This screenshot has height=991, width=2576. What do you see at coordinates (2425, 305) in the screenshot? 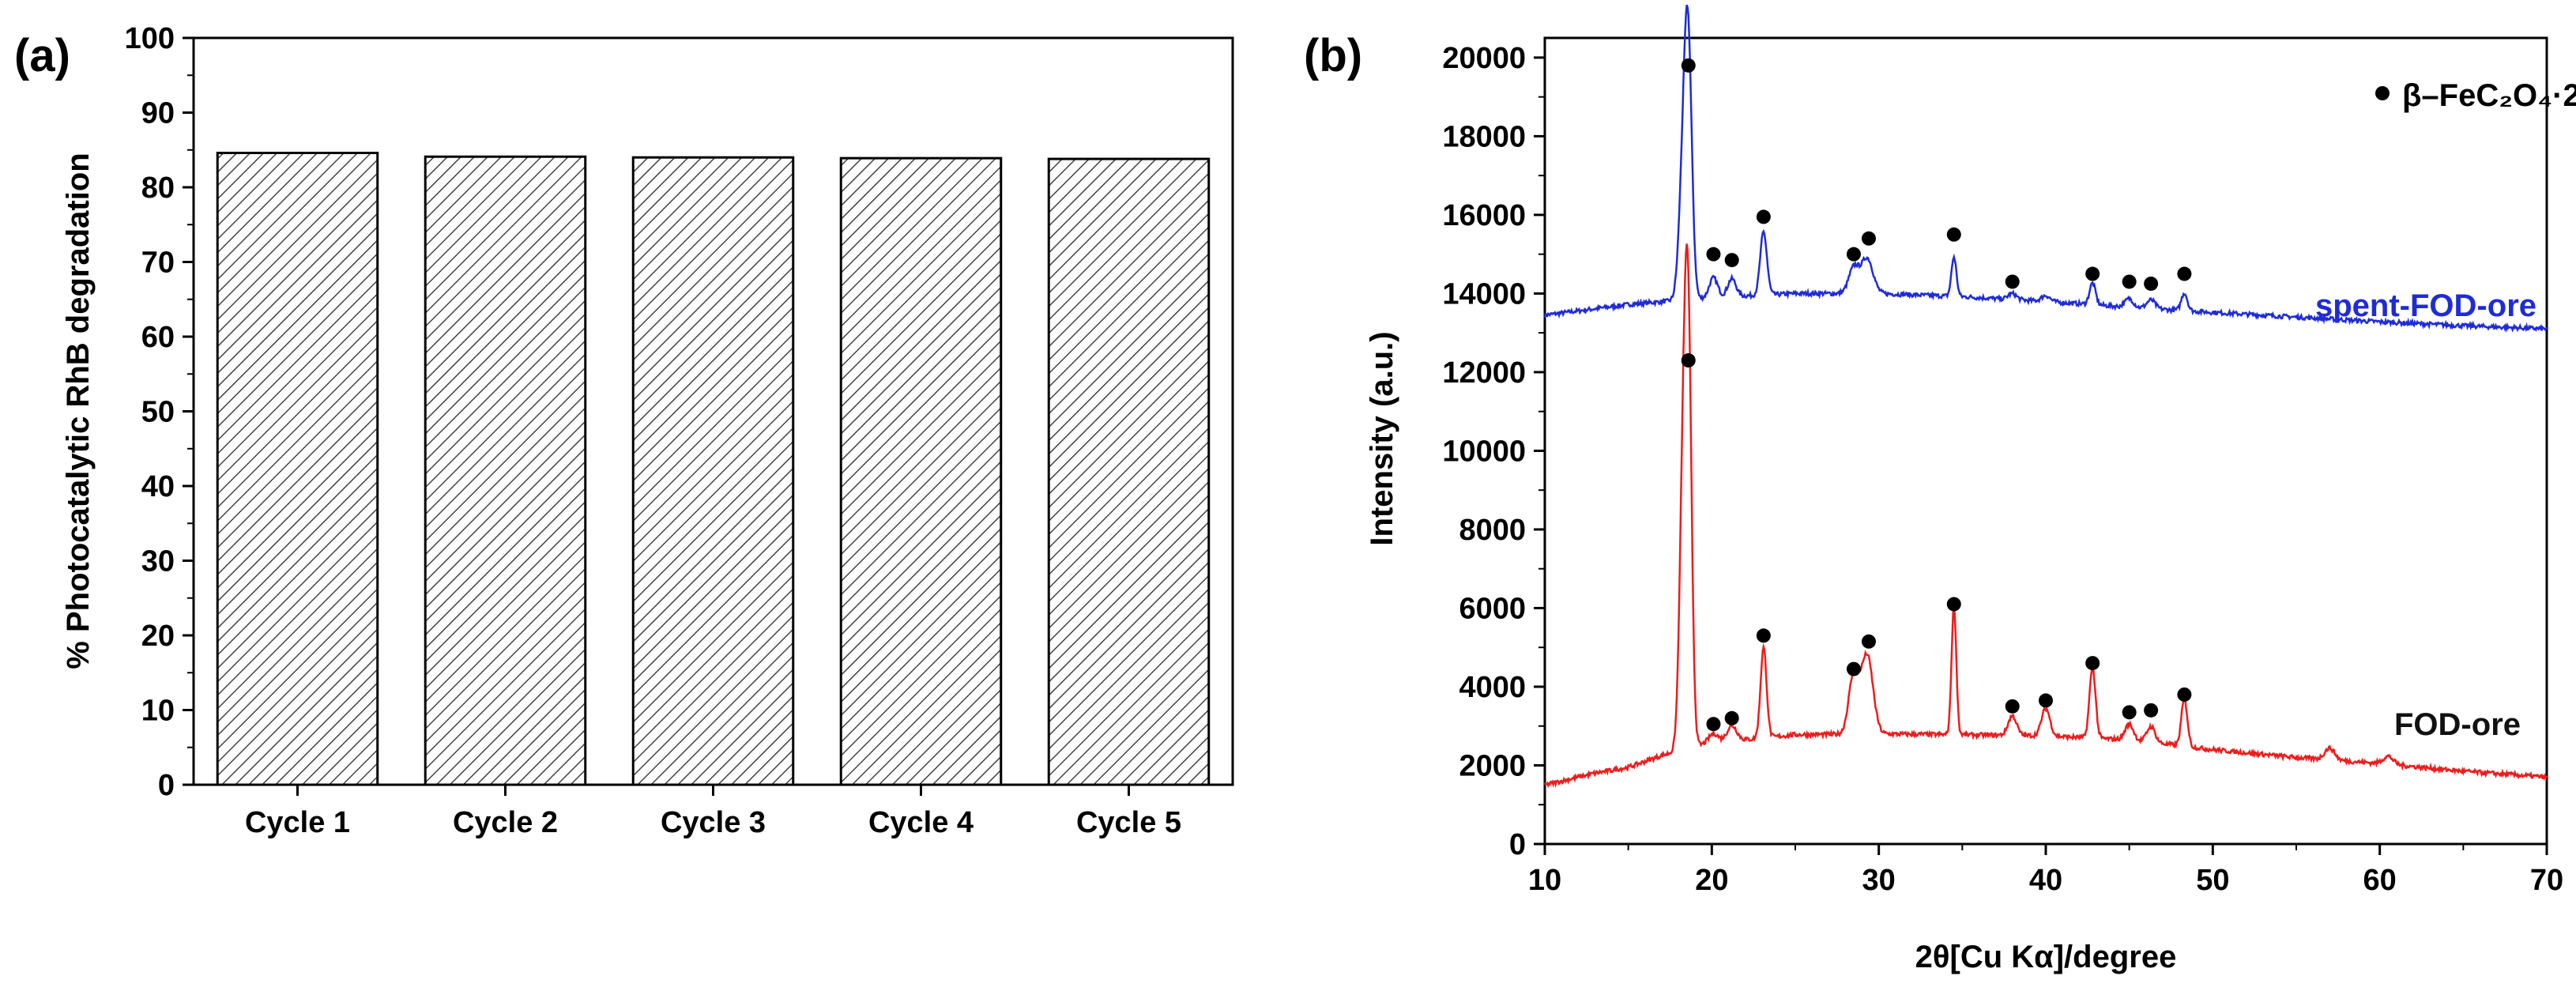
I see `series-label-spent-fod-ore: spent-FOD-ore` at bounding box center [2425, 305].